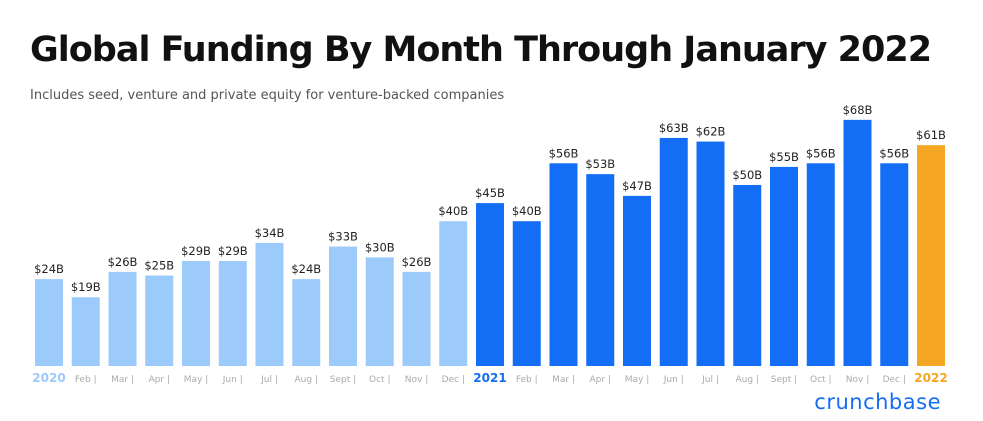  I want to click on data-label: $63B, so click(674, 128).